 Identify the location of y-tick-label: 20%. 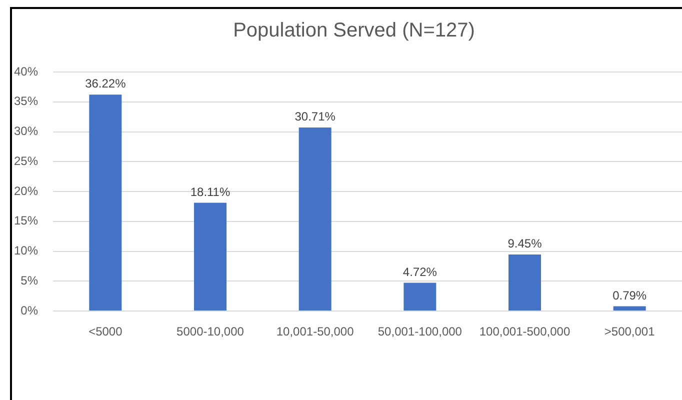
(26, 191).